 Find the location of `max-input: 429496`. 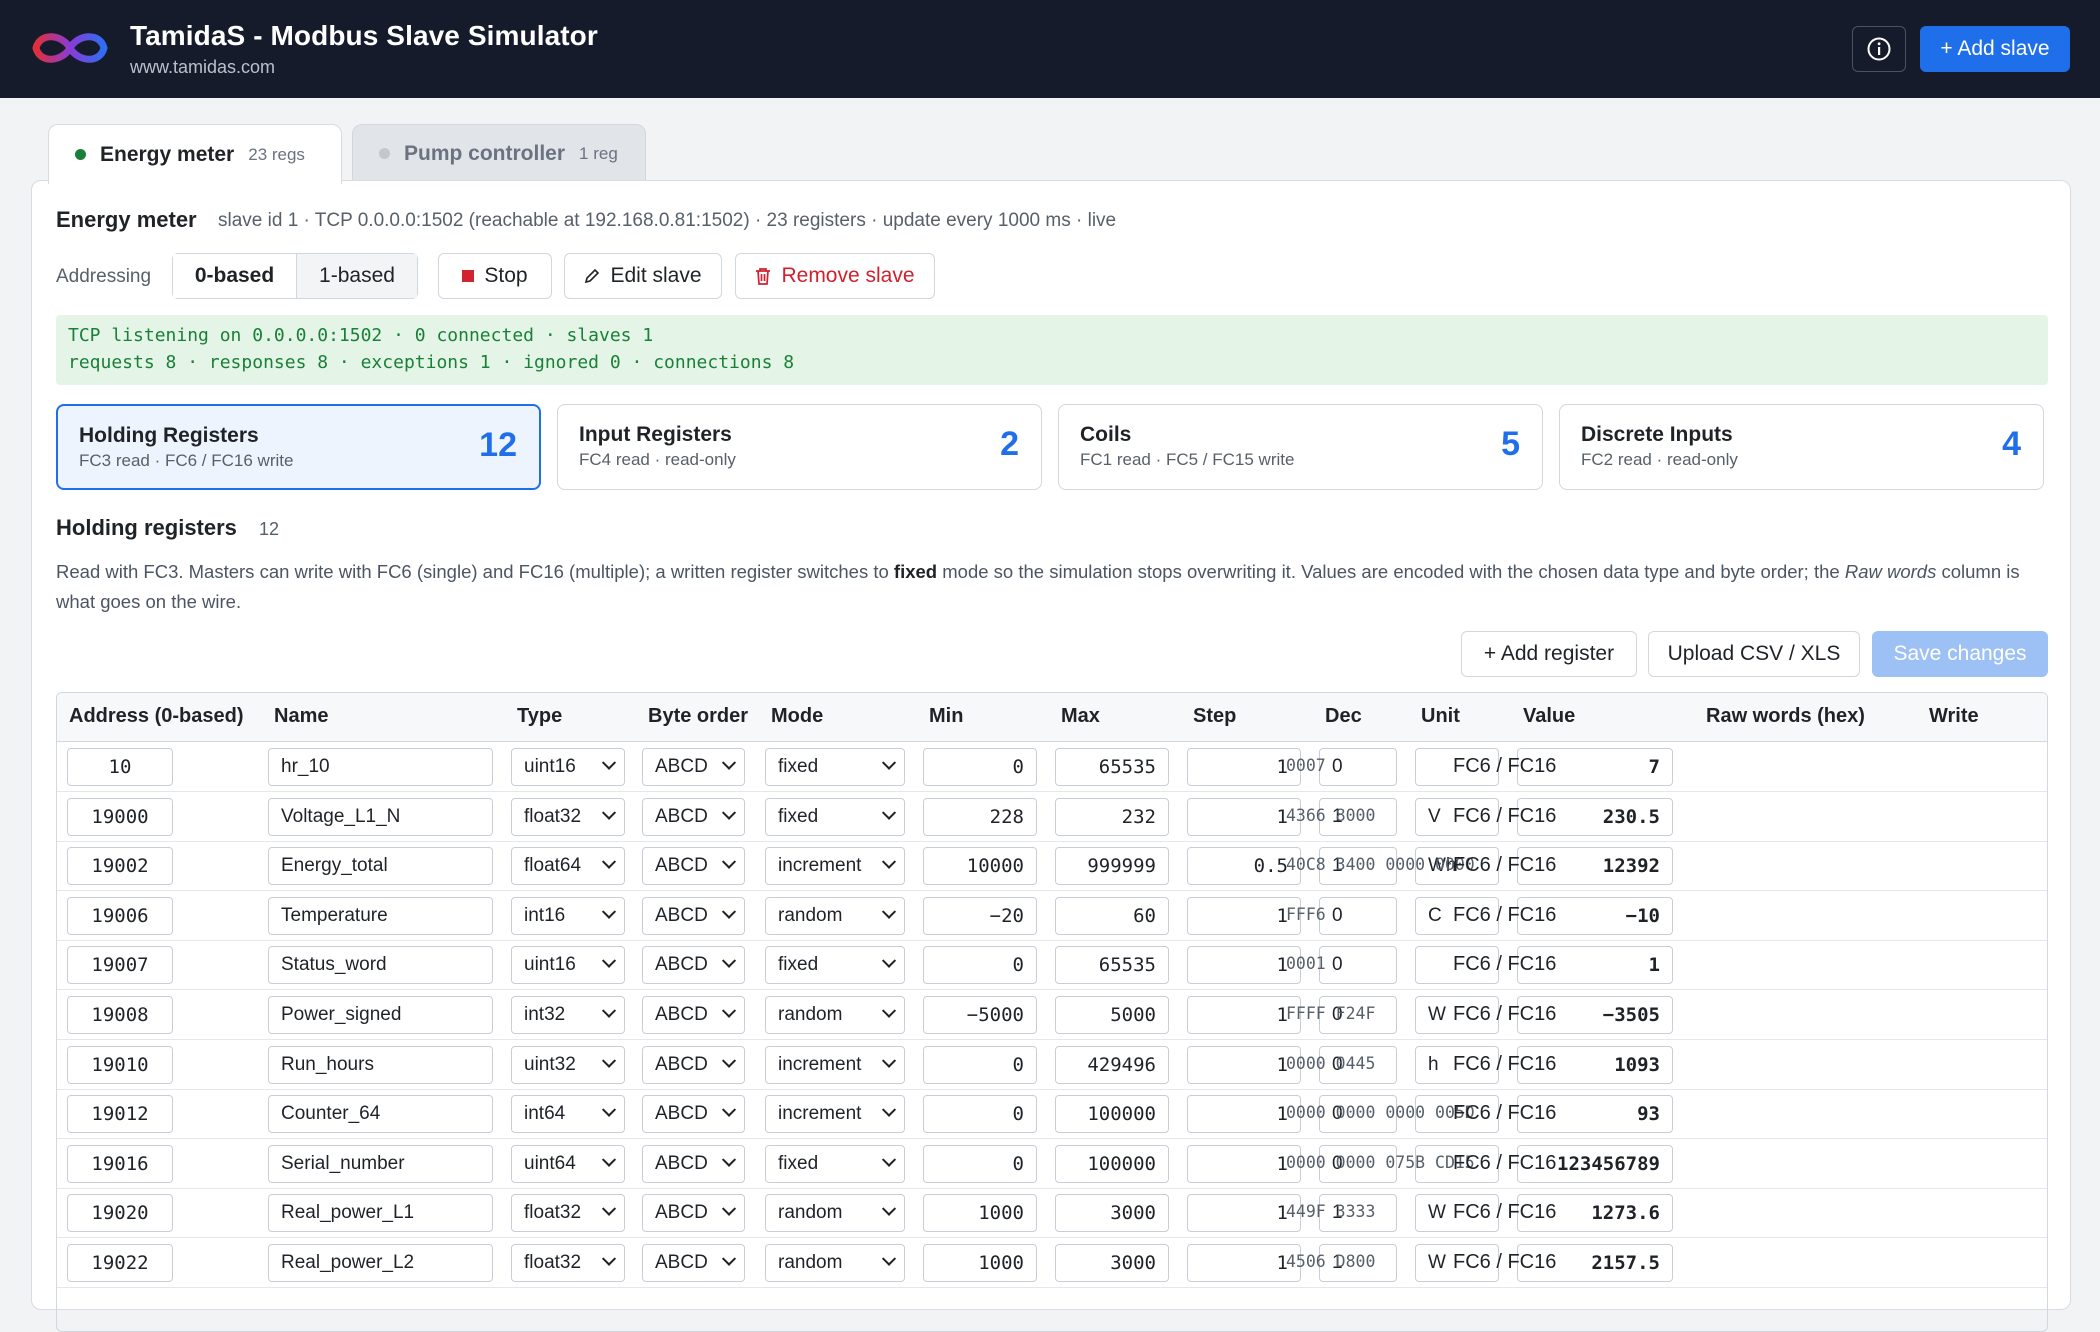

max-input: 429496 is located at coordinates (1112, 1064).